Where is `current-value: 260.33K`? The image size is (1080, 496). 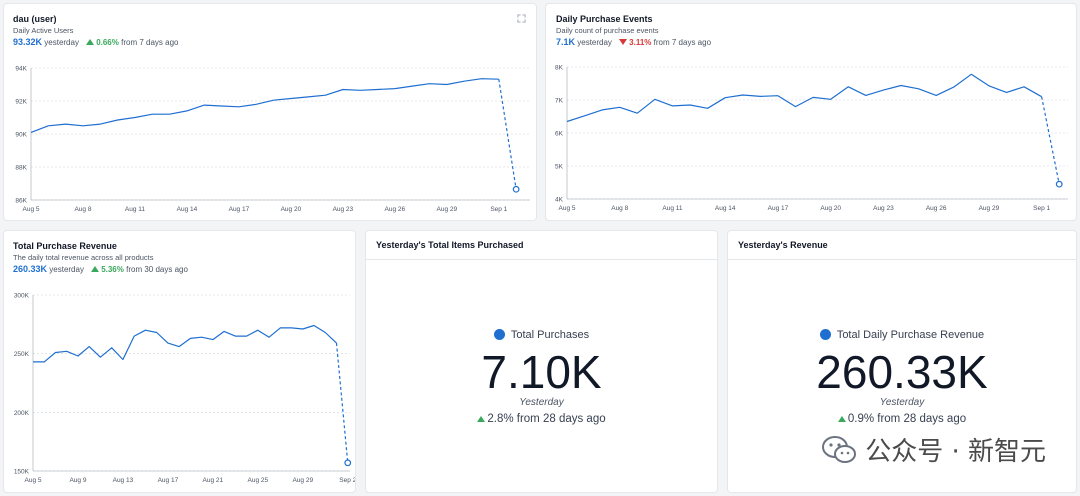 current-value: 260.33K is located at coordinates (30, 269).